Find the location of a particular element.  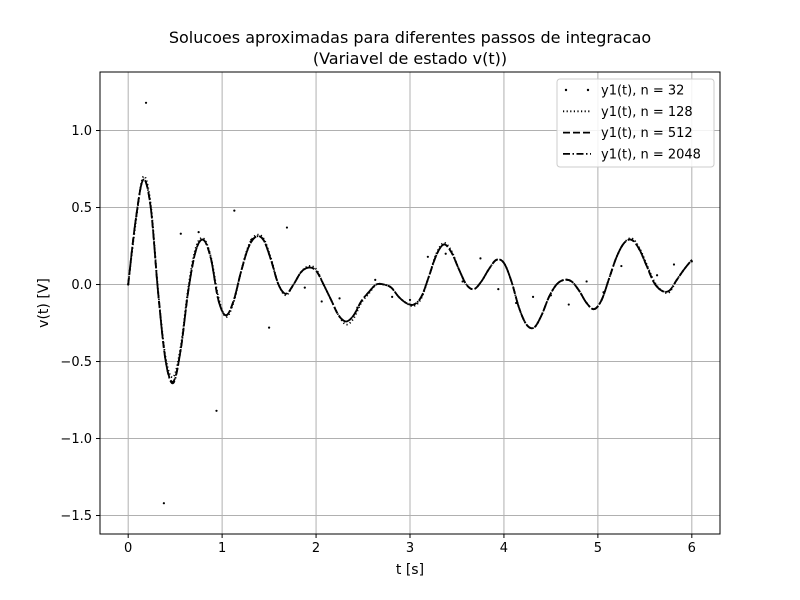

y-axis-label: v(t) [V] is located at coordinates (44, 303).